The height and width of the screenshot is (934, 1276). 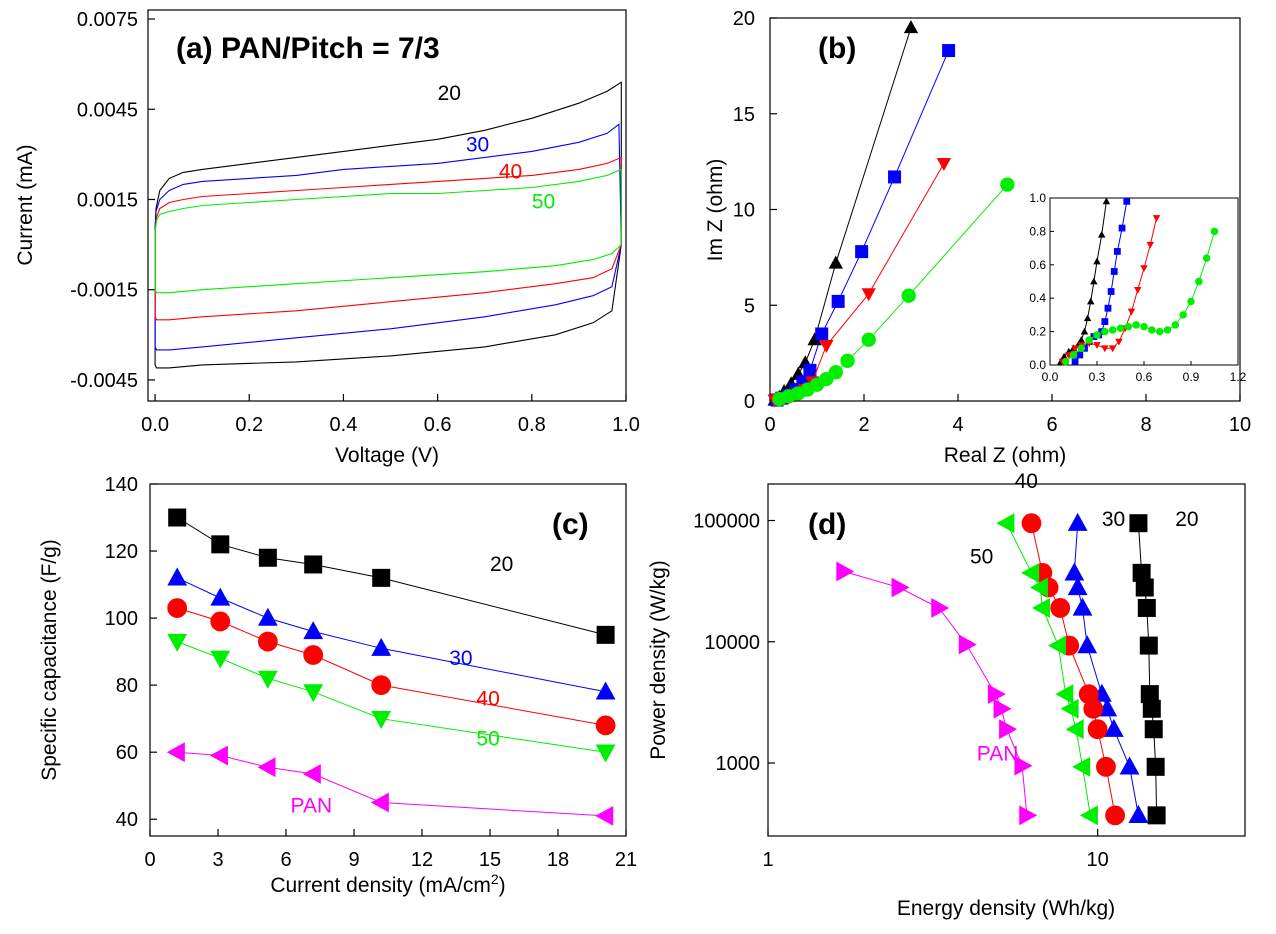 I want to click on y-tick-label: 0.0045, so click(x=107, y=110).